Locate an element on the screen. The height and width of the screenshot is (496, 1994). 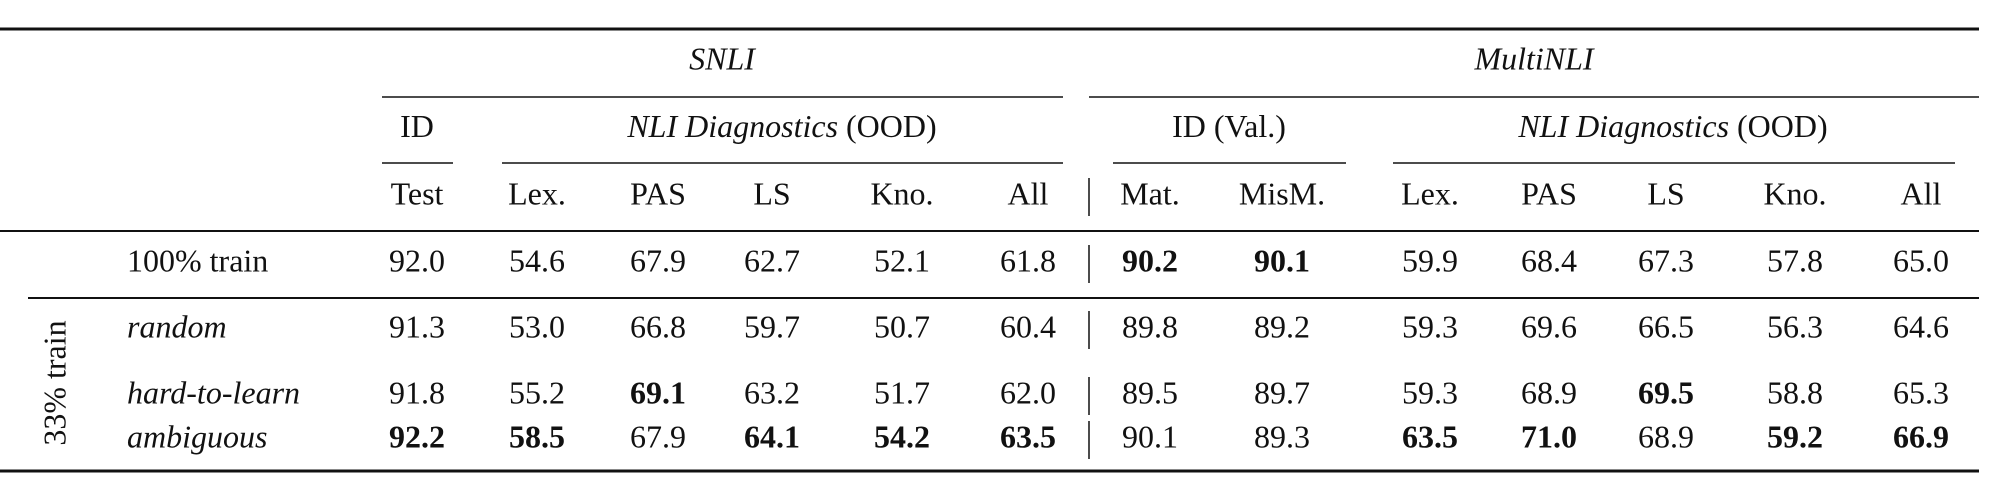
cell: 50.7 is located at coordinates (902, 326).